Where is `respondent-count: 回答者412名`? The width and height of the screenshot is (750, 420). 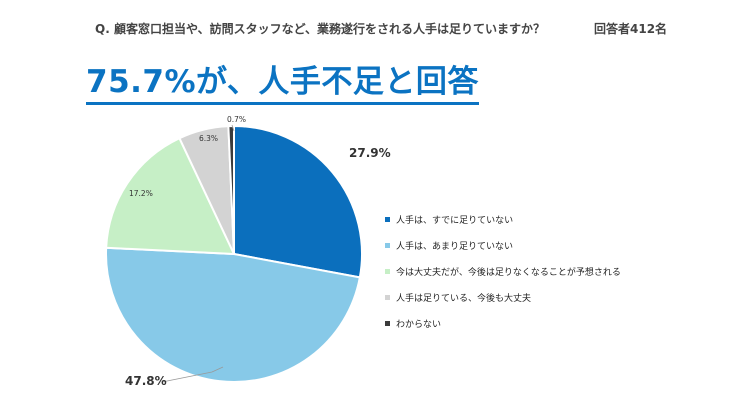
respondent-count: 回答者412名 is located at coordinates (631, 29).